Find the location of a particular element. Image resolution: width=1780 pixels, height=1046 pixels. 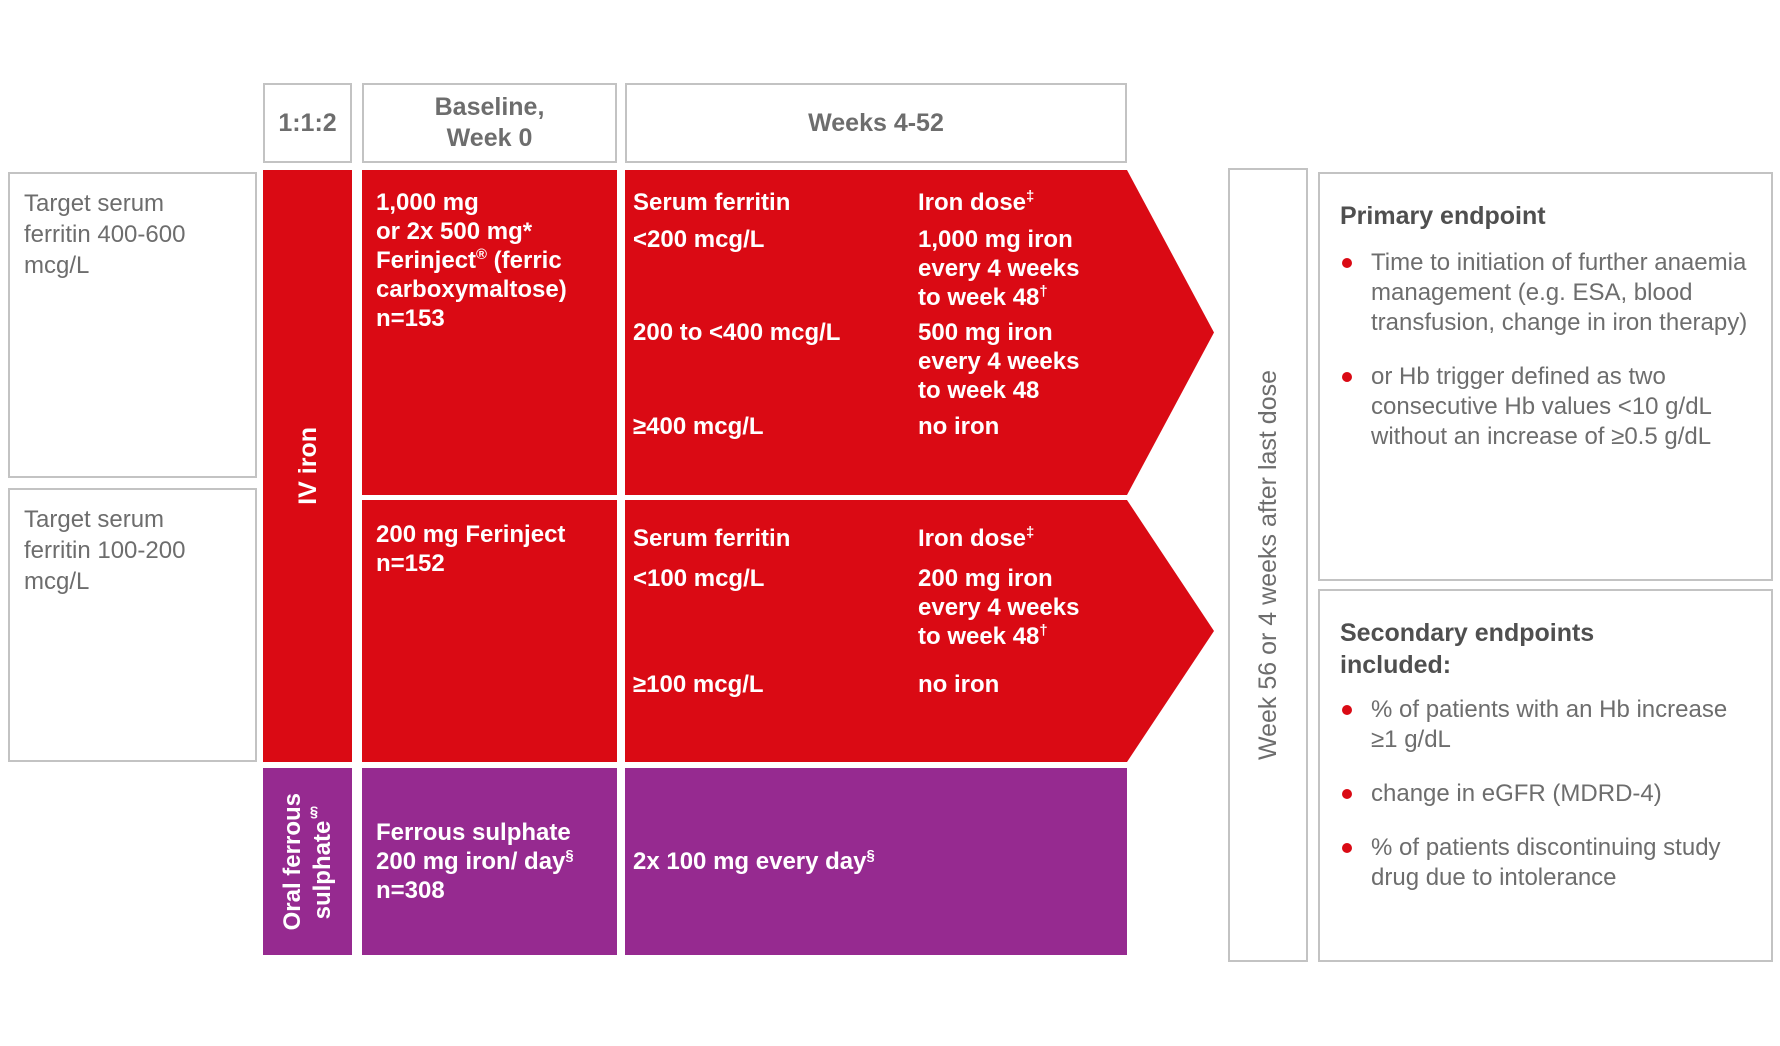

iron-dose-value: 500 mg iron every 4 weeks to week 48 is located at coordinates (998, 361).